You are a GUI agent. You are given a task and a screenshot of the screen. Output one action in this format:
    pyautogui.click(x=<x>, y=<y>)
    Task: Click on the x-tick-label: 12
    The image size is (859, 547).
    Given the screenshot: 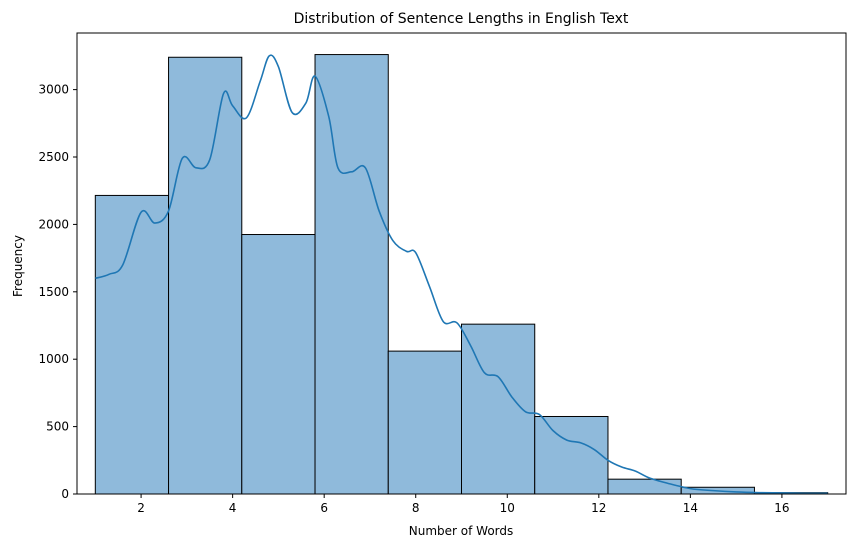 What is the action you would take?
    pyautogui.click(x=598, y=508)
    